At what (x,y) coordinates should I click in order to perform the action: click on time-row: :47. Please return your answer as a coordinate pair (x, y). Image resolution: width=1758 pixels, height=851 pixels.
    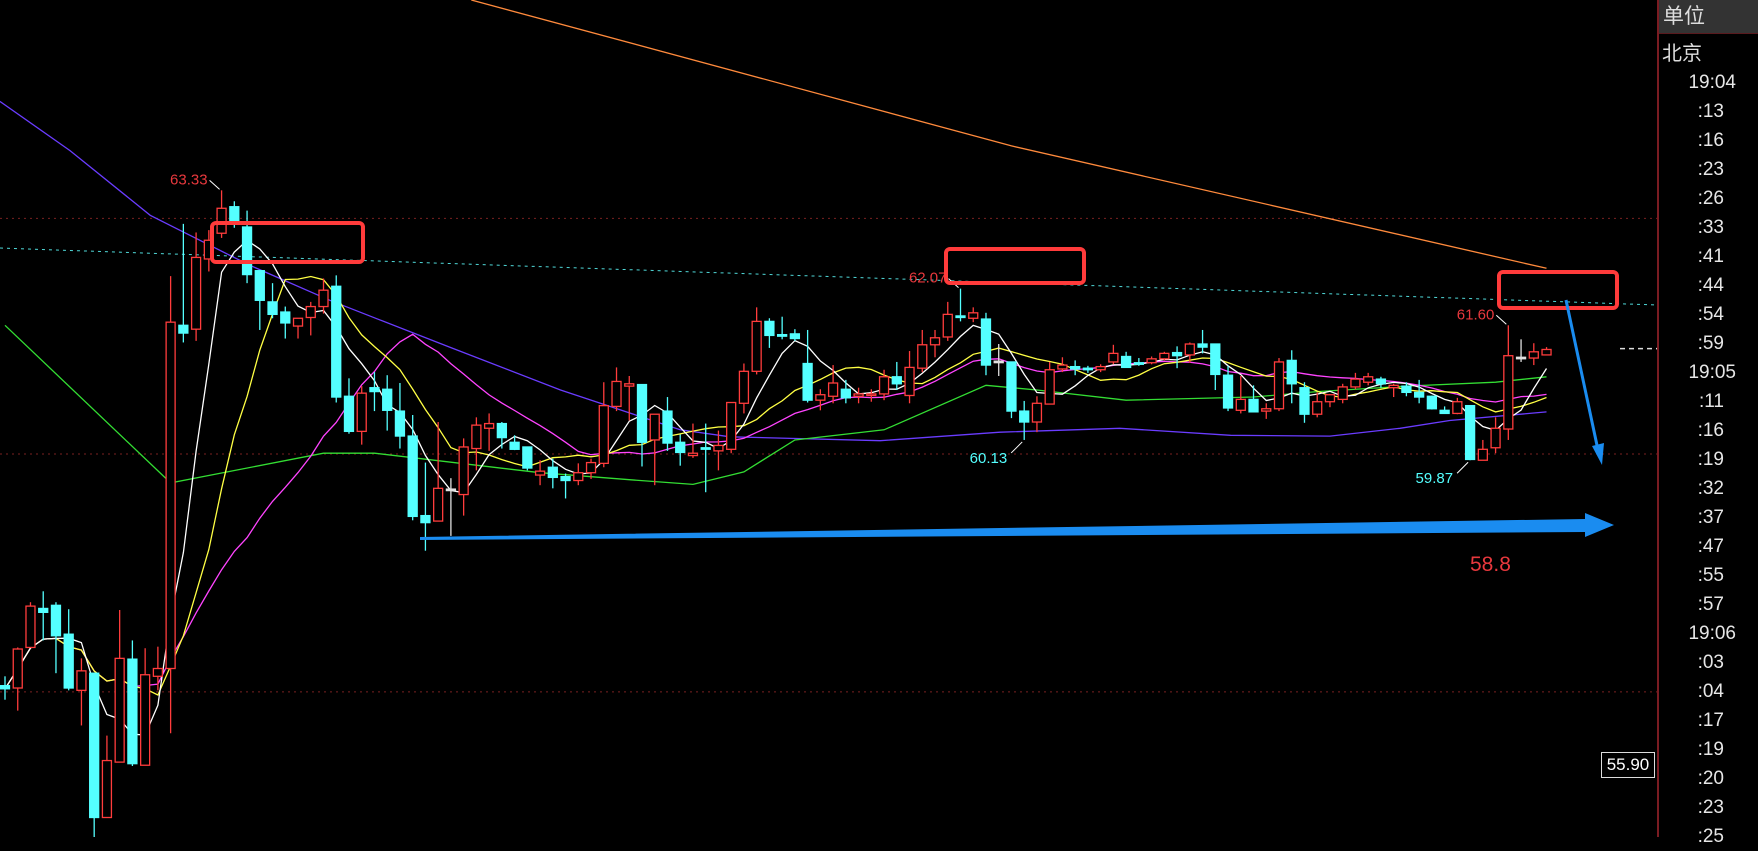
    Looking at the image, I should click on (1710, 546).